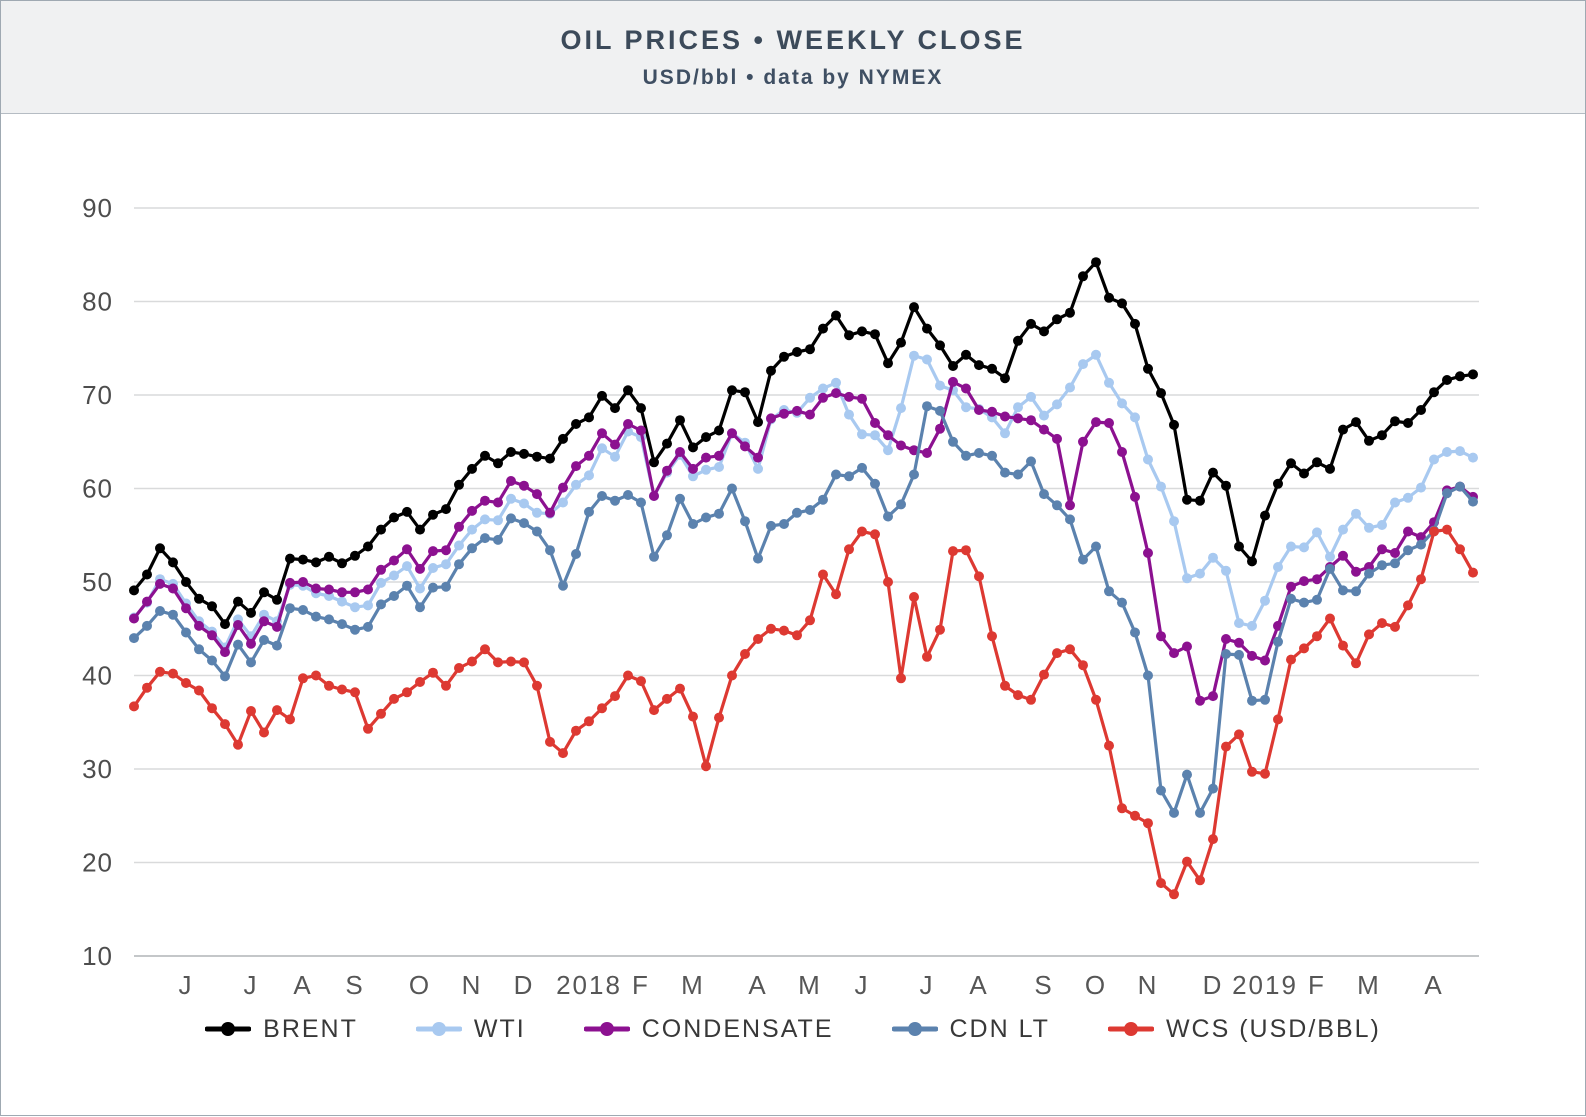 Image resolution: width=1586 pixels, height=1117 pixels. I want to click on x-tick-label: A, so click(1433, 985).